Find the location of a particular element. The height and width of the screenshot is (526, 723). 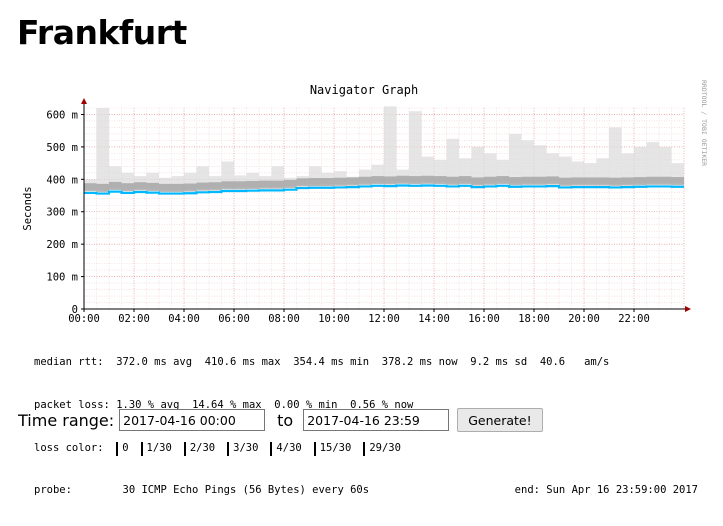

x-axis-arrow is located at coordinates (688, 309).